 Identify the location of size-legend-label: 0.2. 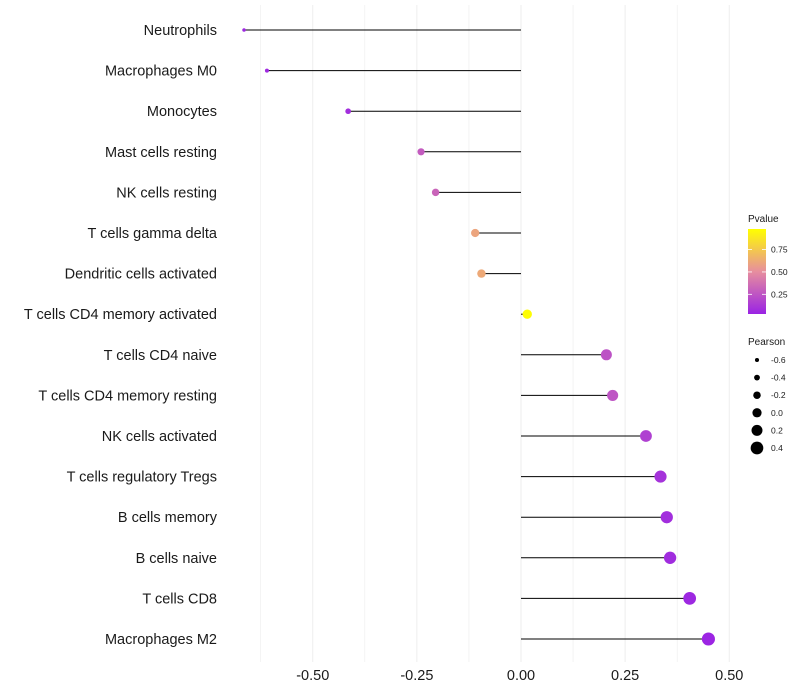
(777, 430).